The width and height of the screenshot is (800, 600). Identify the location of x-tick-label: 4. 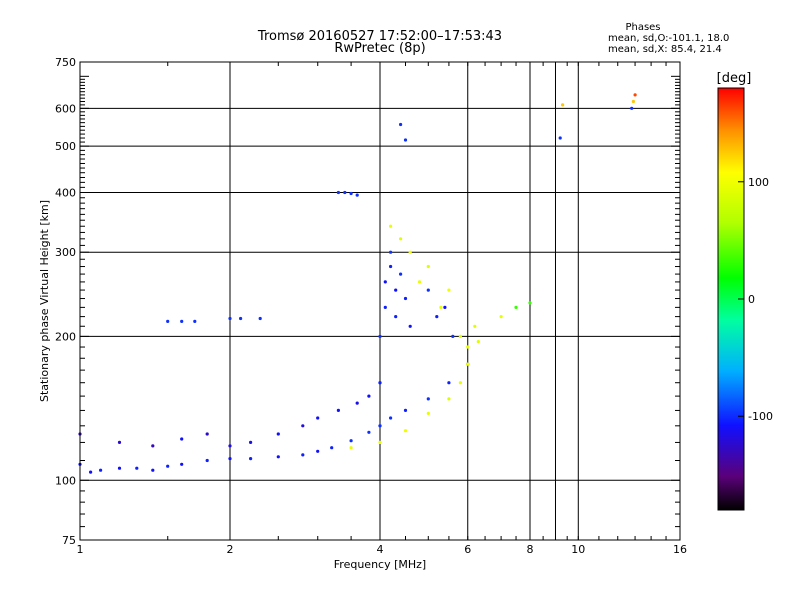
(380, 549).